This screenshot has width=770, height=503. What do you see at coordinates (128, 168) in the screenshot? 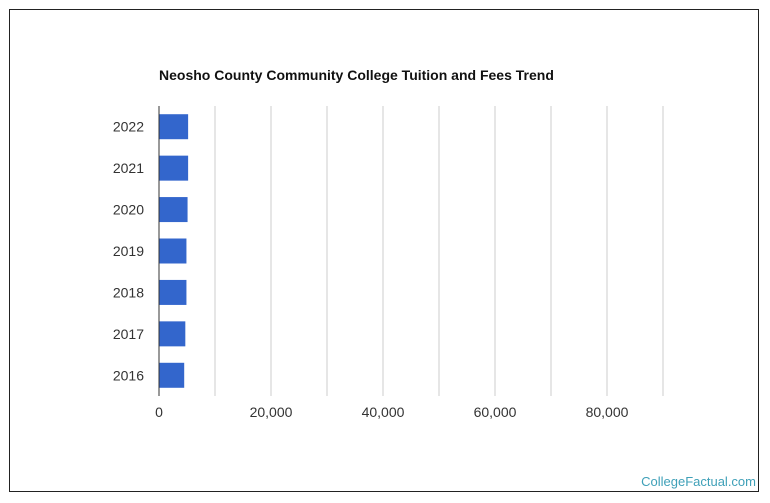
I see `y-tick-label: 2021` at bounding box center [128, 168].